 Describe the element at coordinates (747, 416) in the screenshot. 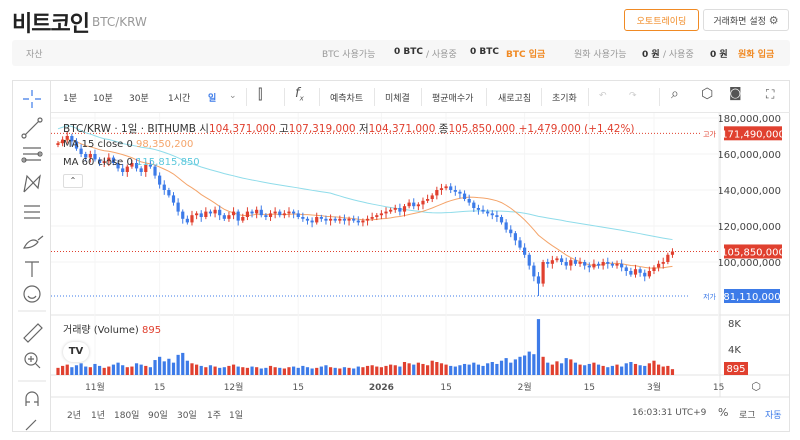

I see `log-toggle: 로그` at that location.